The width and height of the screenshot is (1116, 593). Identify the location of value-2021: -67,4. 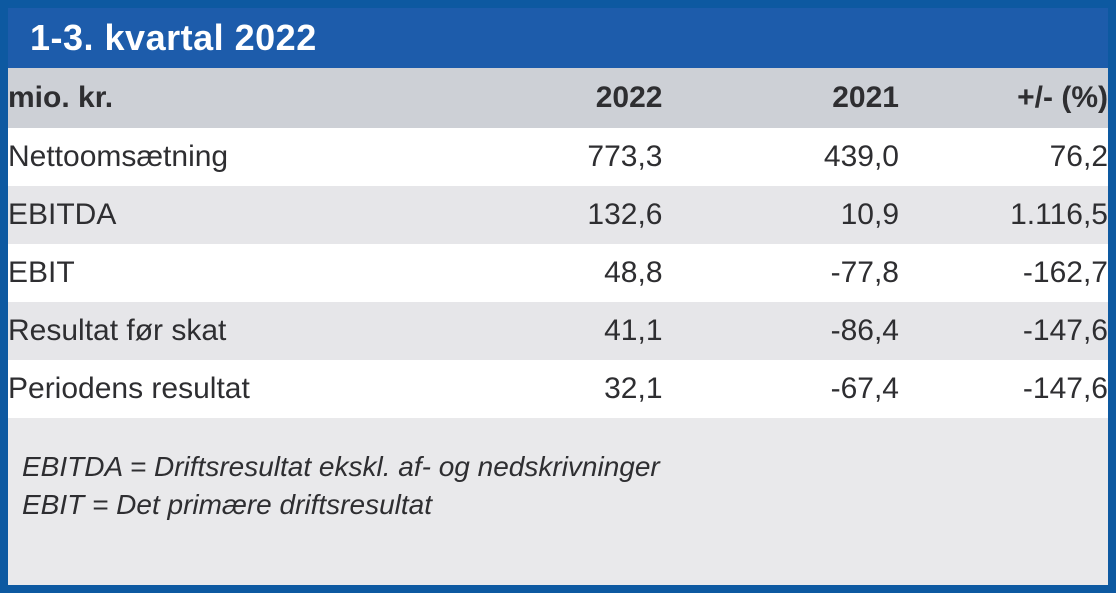
(864, 388).